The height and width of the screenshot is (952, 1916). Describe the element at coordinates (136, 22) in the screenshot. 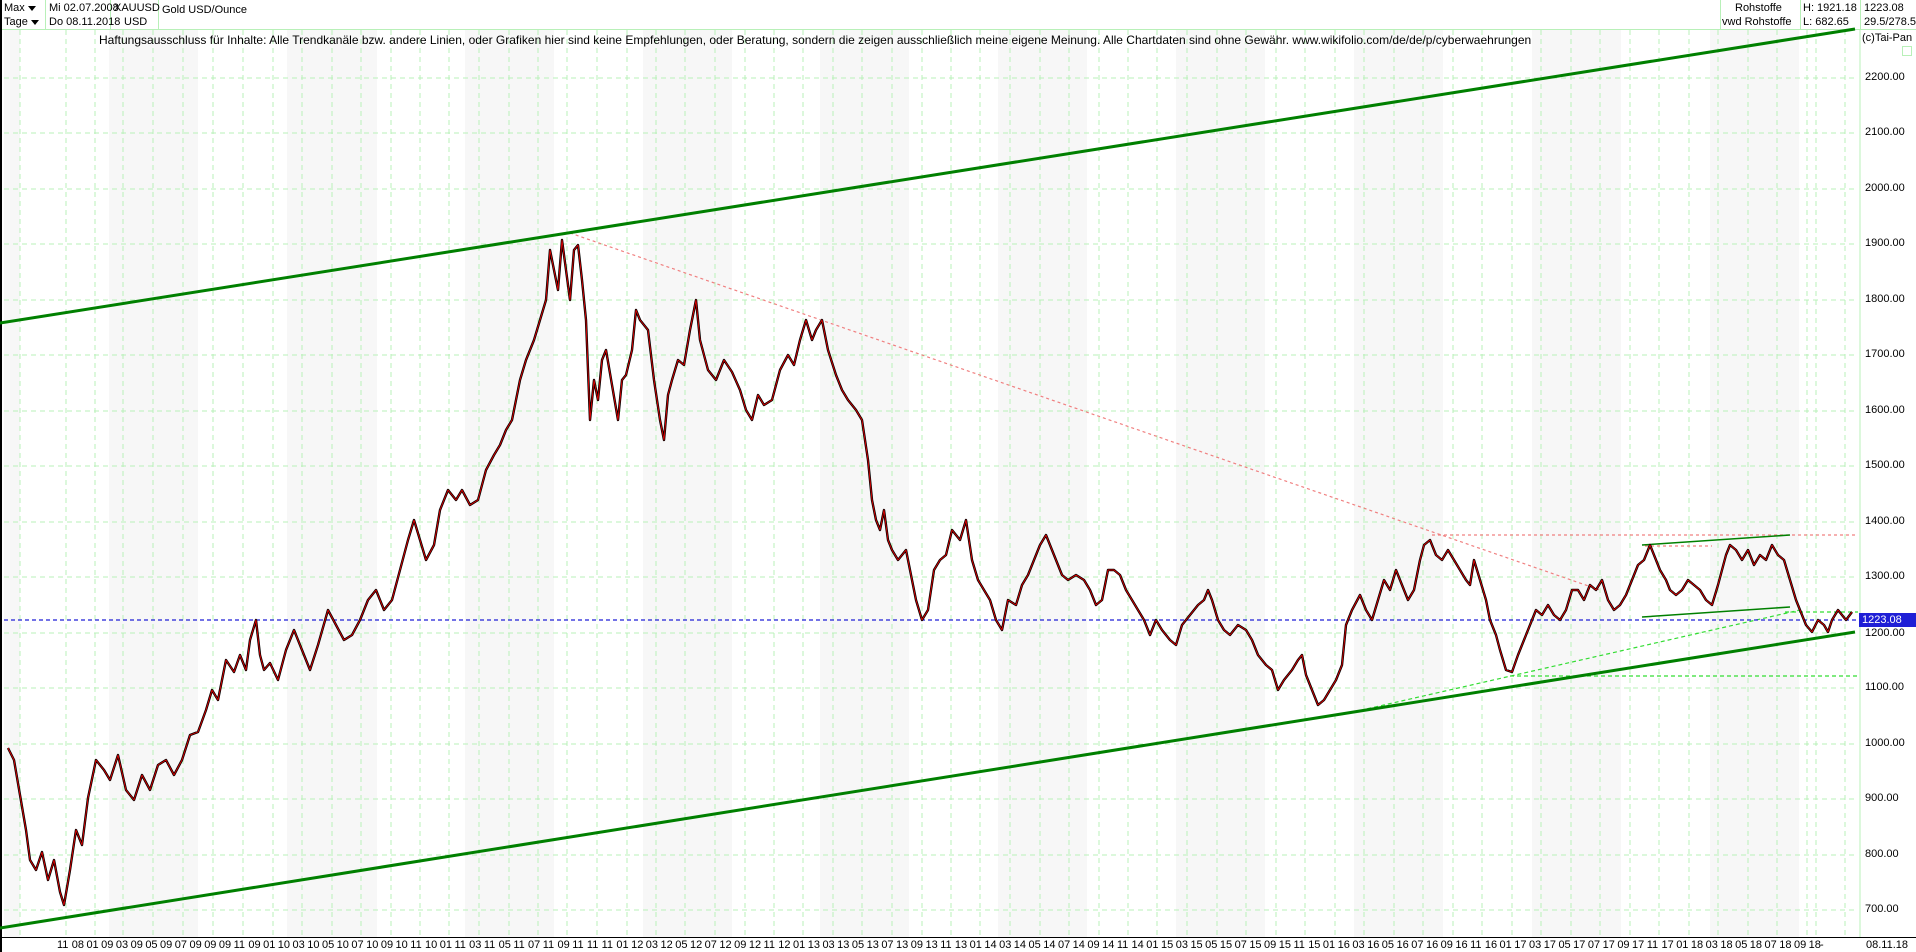

I see `currency: USD` at that location.